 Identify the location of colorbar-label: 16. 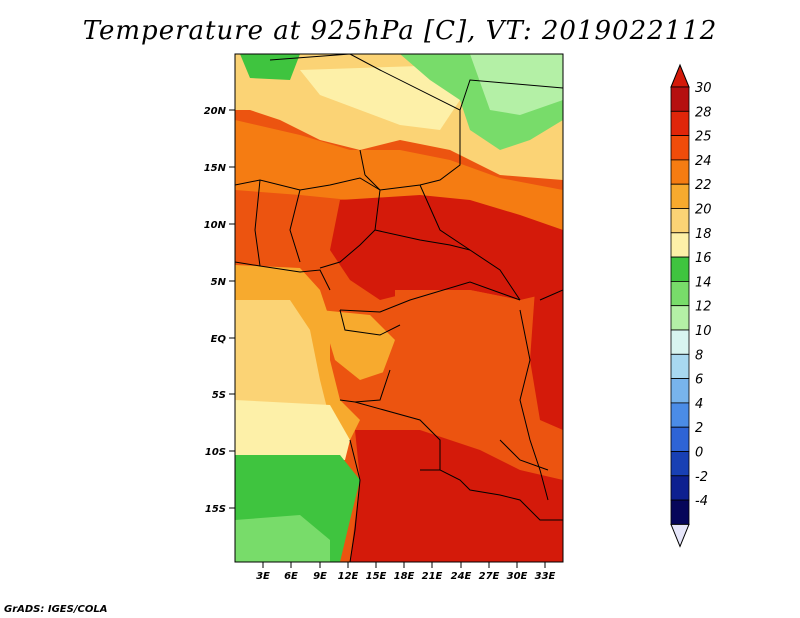
(703, 258).